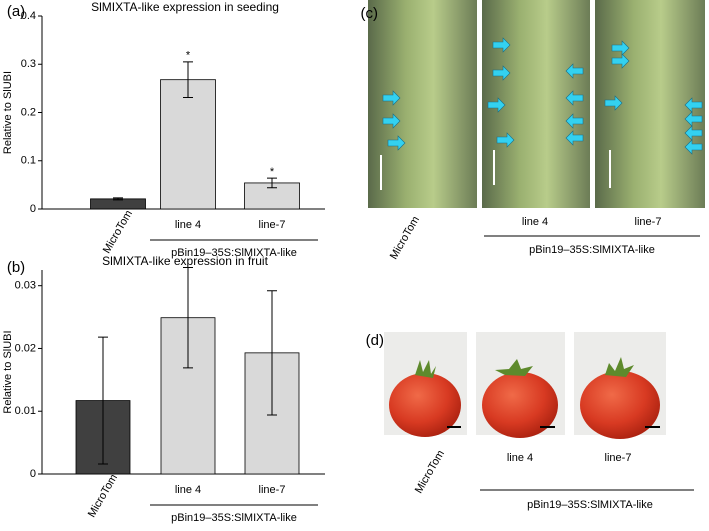  What do you see at coordinates (25, 411) in the screenshot?
I see `y-tick-label: 0.01` at bounding box center [25, 411].